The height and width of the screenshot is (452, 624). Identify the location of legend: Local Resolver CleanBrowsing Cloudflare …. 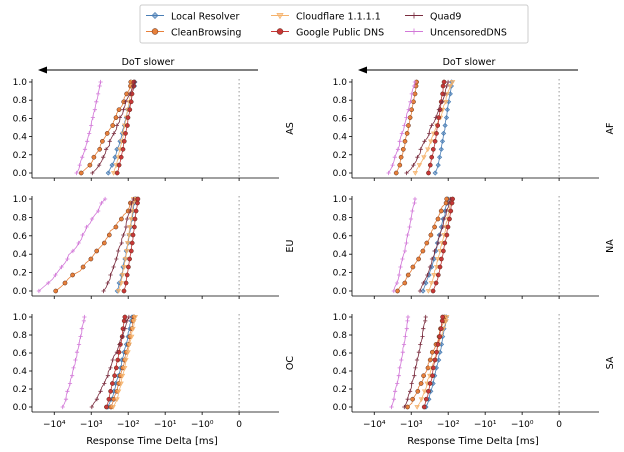
(334, 24).